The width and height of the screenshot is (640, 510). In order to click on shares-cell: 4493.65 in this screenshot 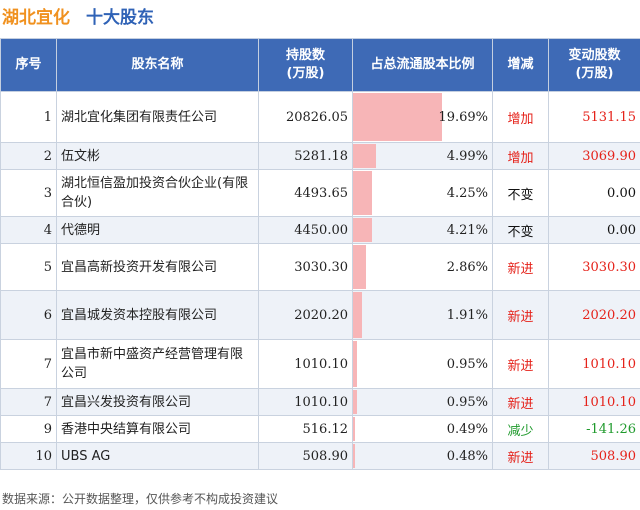, I will do `click(305, 193)`.